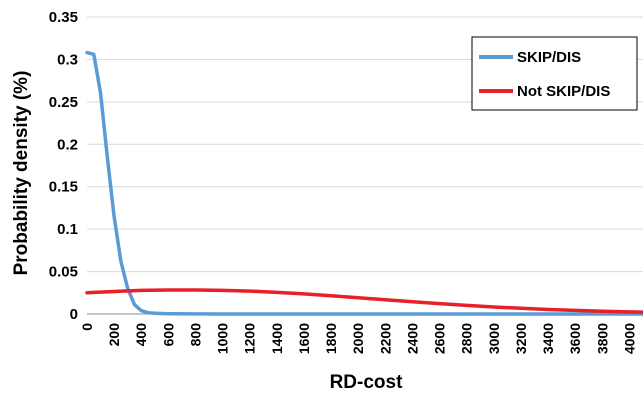 Image resolution: width=643 pixels, height=394 pixels. I want to click on legend-label-skip-dis: SKIP/DIS, so click(549, 57).